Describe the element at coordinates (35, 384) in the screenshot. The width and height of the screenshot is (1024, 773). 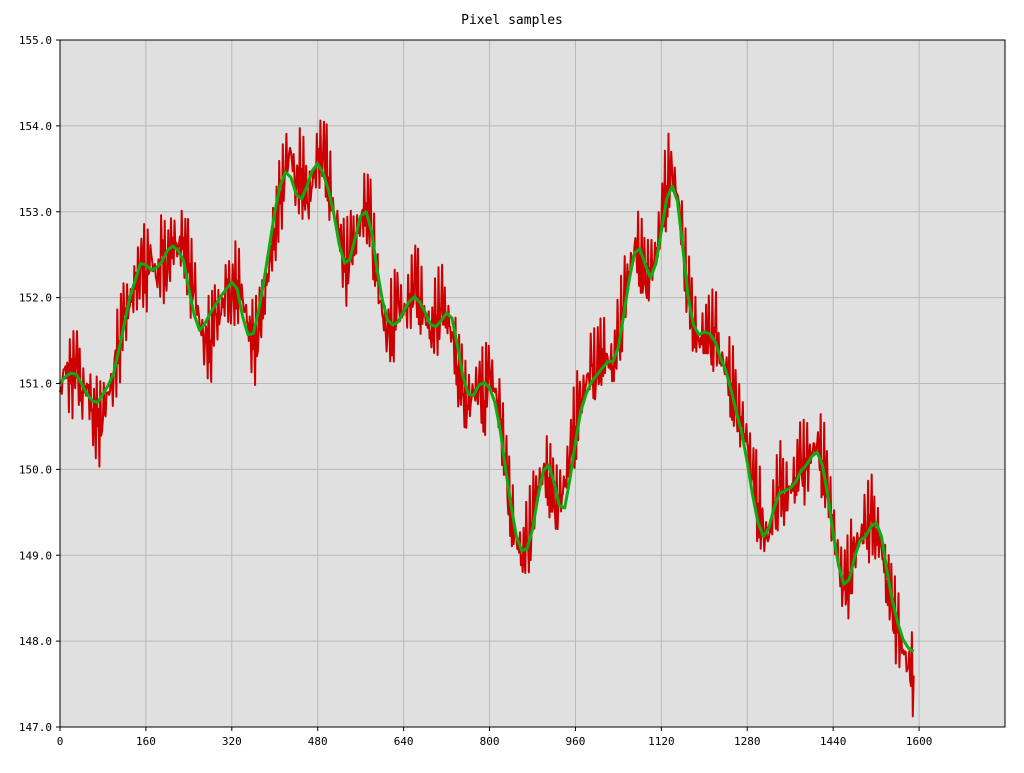
I see `y-tick-label: 151.0` at that location.